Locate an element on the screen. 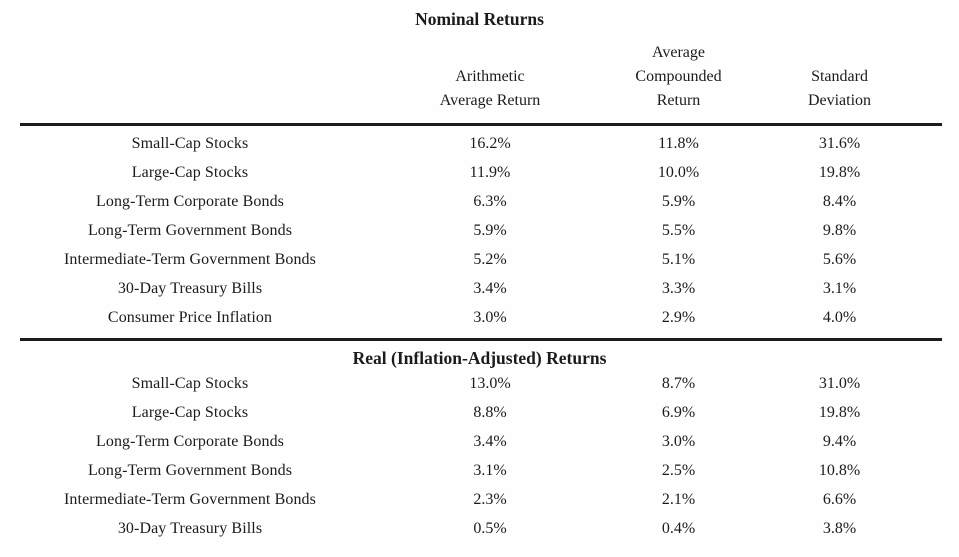 The width and height of the screenshot is (959, 557). arithmetic-average-return-value: 5.2% is located at coordinates (490, 259).